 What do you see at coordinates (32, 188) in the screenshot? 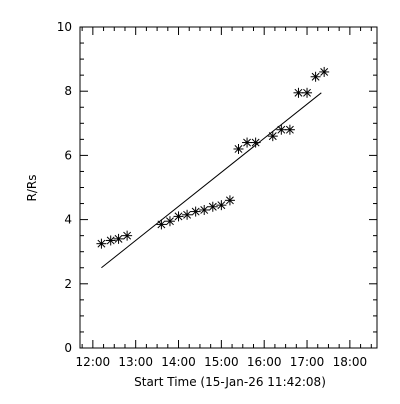
I see `y-axis-label: R/Rs` at bounding box center [32, 188].